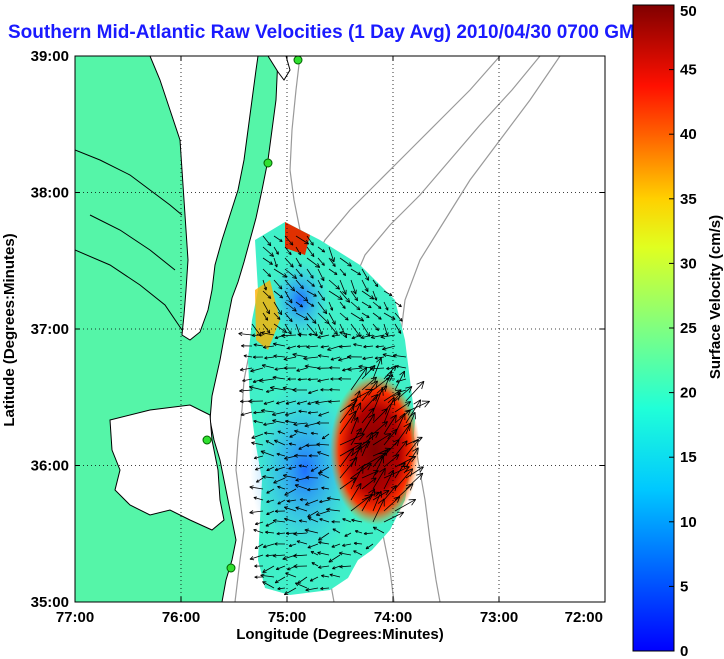  Describe the element at coordinates (684, 586) in the screenshot. I see `colorbar-tick-label: 5` at that location.